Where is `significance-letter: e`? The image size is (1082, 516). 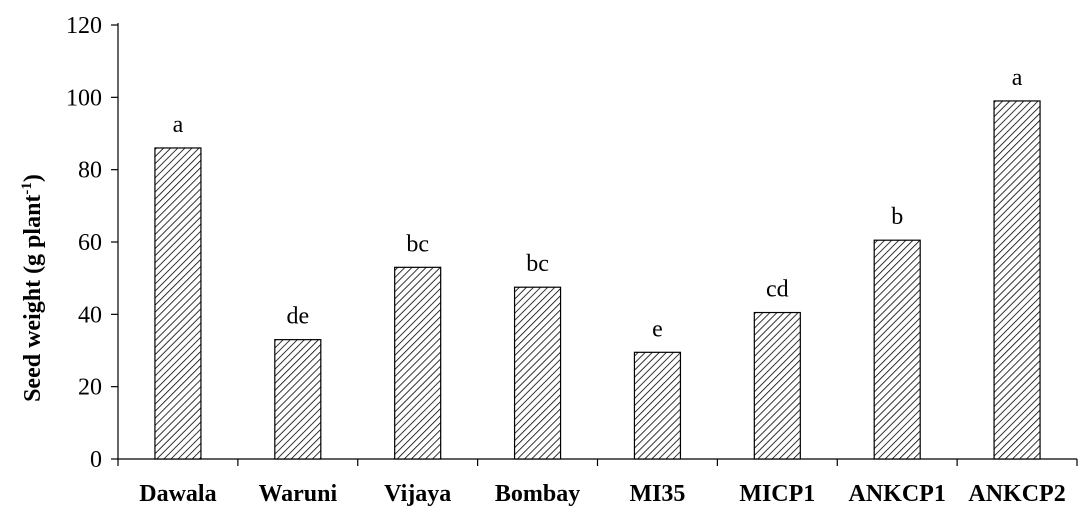 significance-letter: e is located at coordinates (657, 329).